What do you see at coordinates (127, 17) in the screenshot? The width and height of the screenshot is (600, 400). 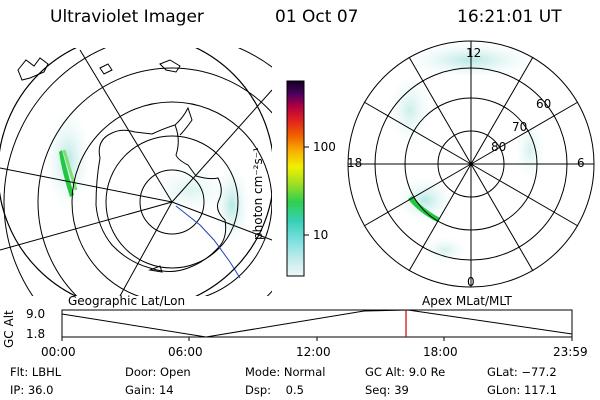 I see `instrument-title: Ultraviolet Imager` at bounding box center [127, 17].